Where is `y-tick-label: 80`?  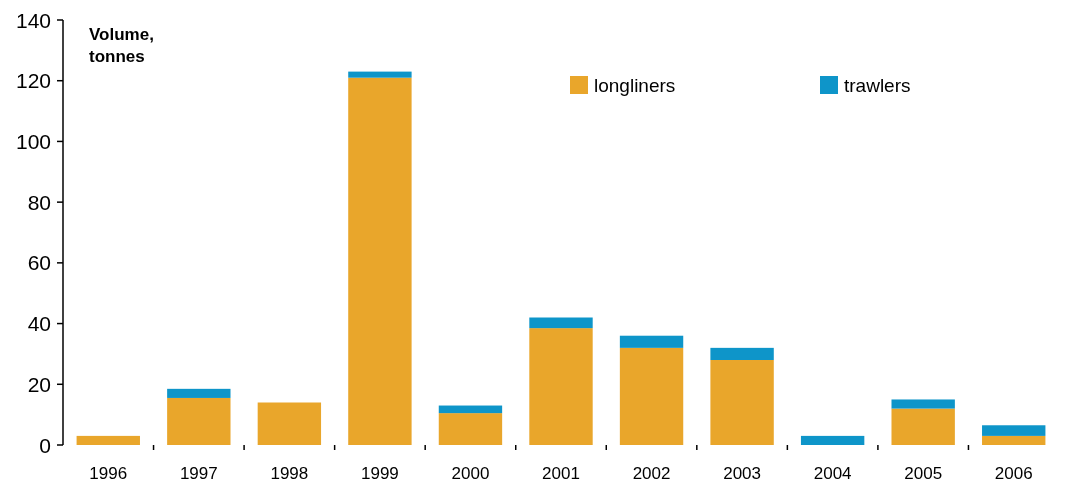 y-tick-label: 80 is located at coordinates (39, 202).